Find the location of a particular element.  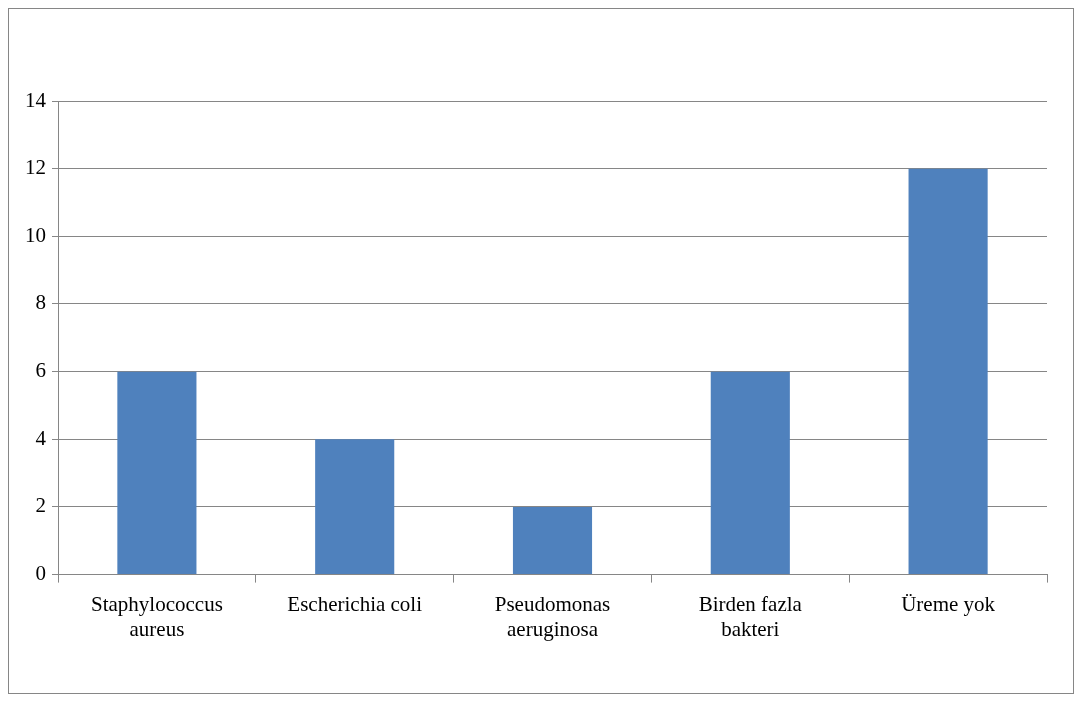

x-tick-label: Birden fazla bakteri is located at coordinates (750, 616).